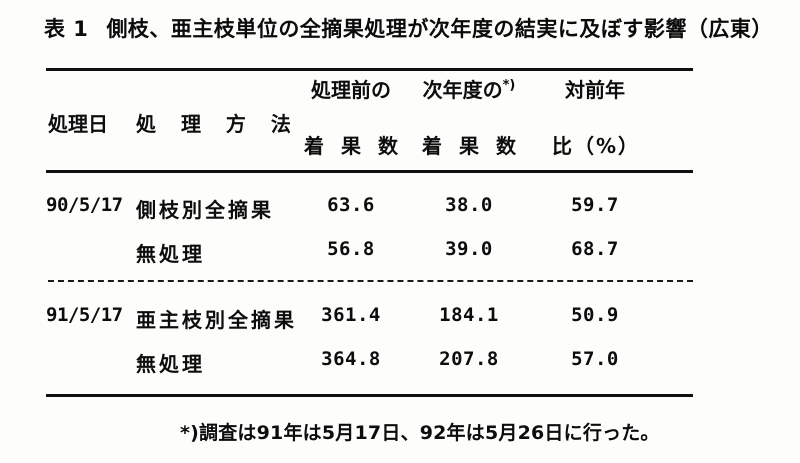  Describe the element at coordinates (351, 359) in the screenshot. I see `cell-before-count: 364.8` at that location.